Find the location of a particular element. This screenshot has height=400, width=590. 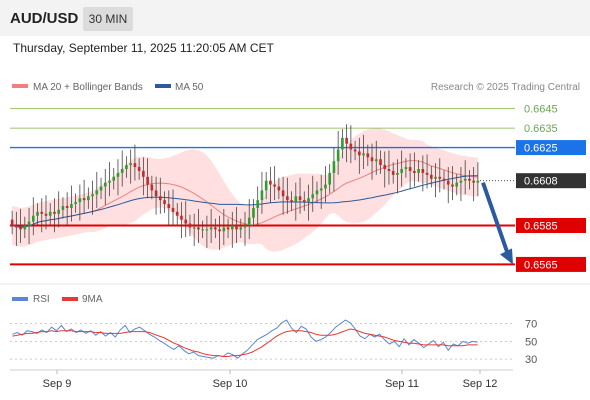

credit-text: Research © 2025 Trading Central is located at coordinates (505, 87).